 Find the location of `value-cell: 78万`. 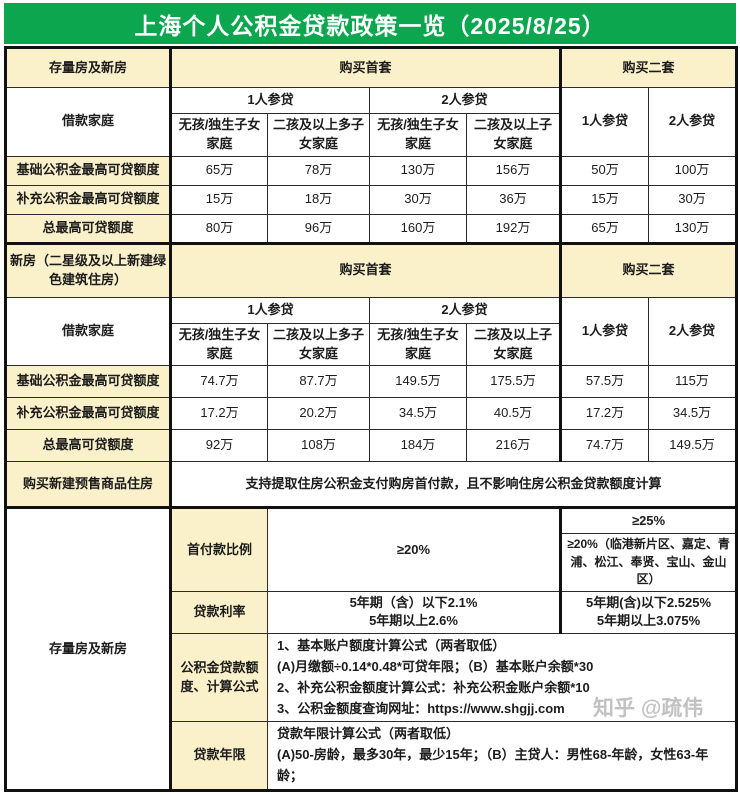

value-cell: 78万 is located at coordinates (318, 170).